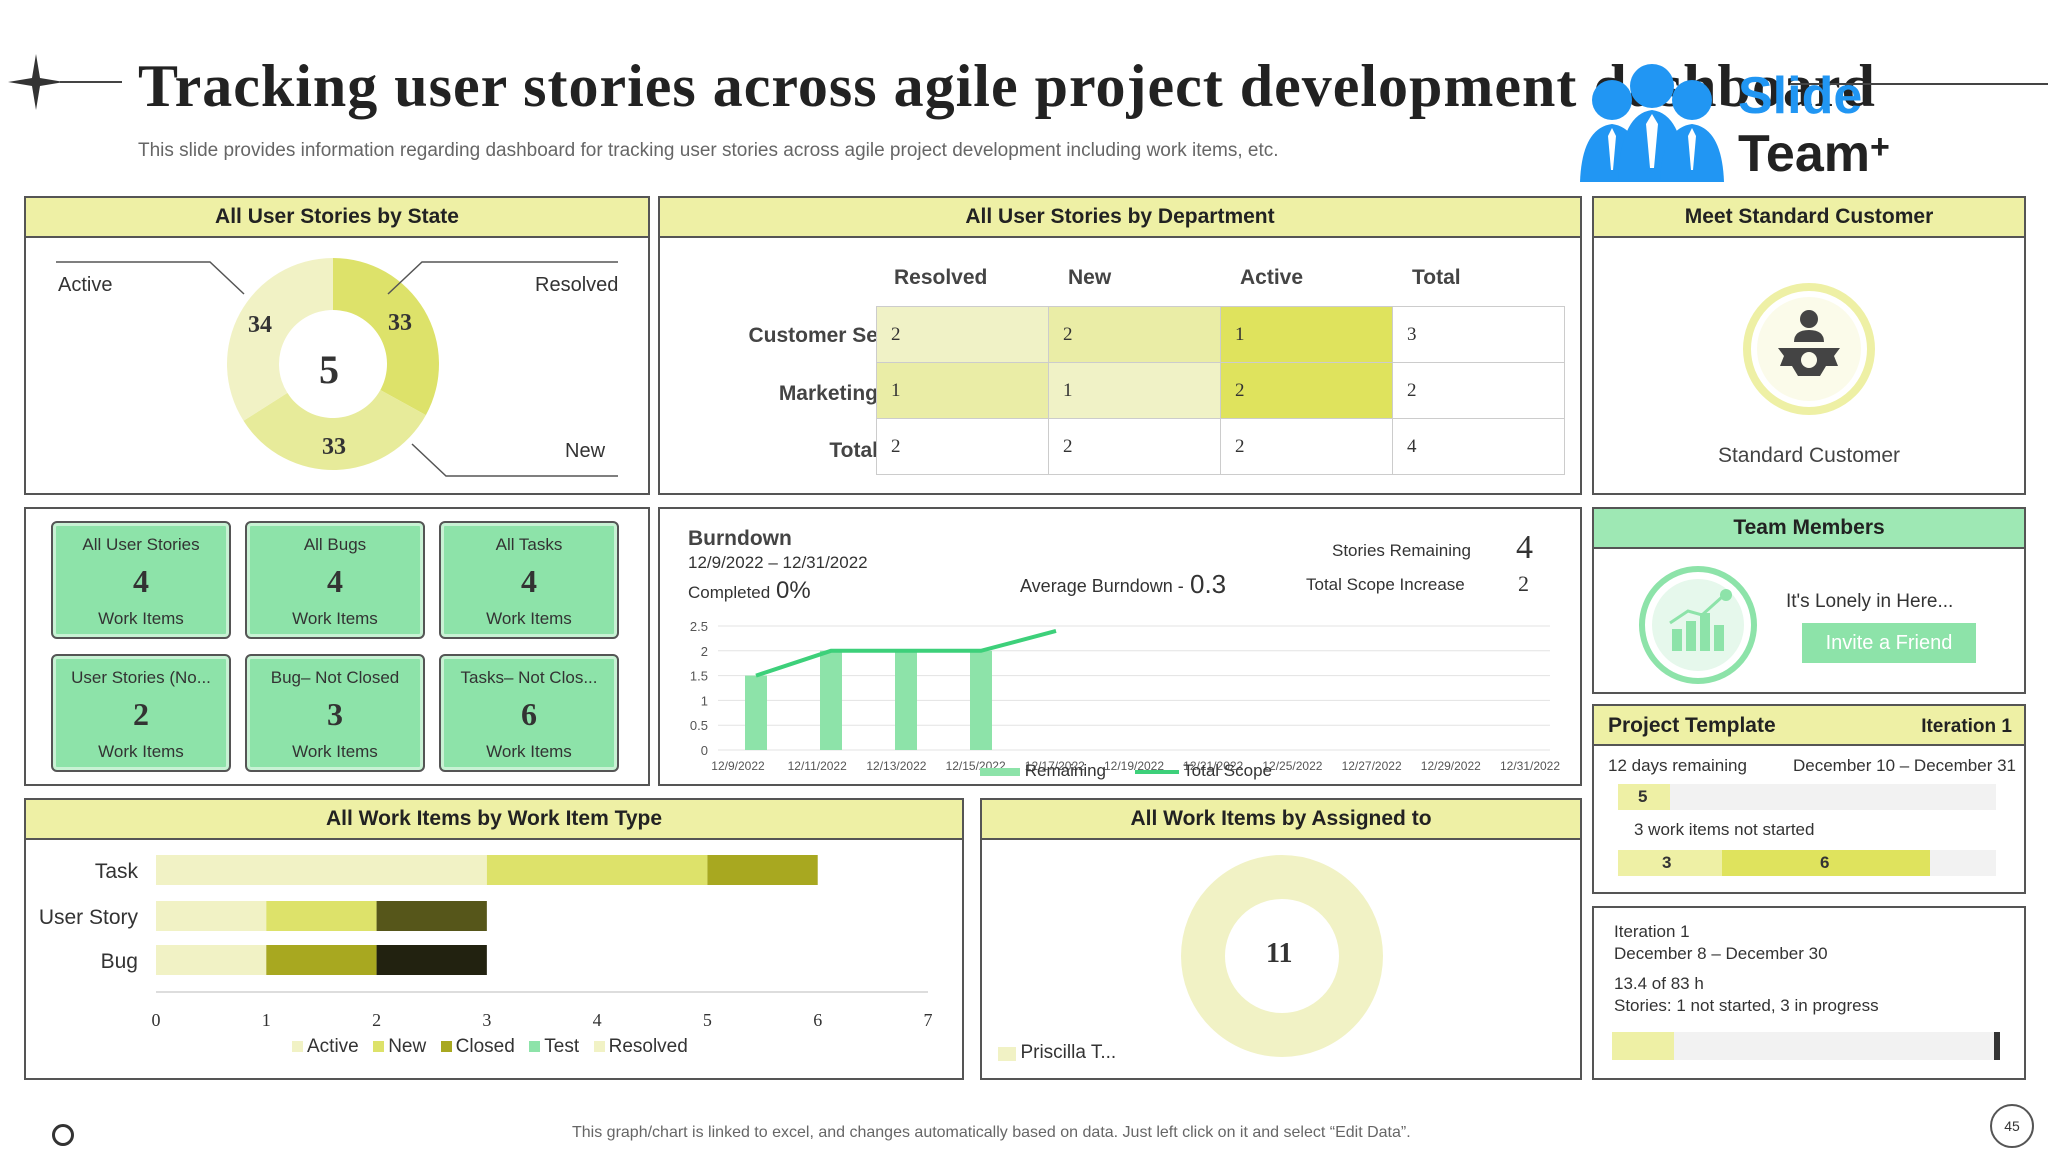 The width and height of the screenshot is (2048, 1152). What do you see at coordinates (577, 285) in the screenshot?
I see `state-label-resolved: Resolved` at bounding box center [577, 285].